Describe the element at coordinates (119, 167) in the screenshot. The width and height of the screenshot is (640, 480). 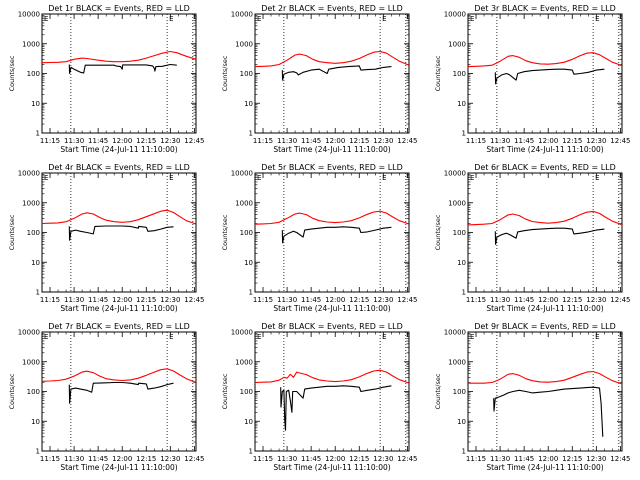
I see `panel-title: Det 4r BLACK = Events, RED = LLD` at that location.